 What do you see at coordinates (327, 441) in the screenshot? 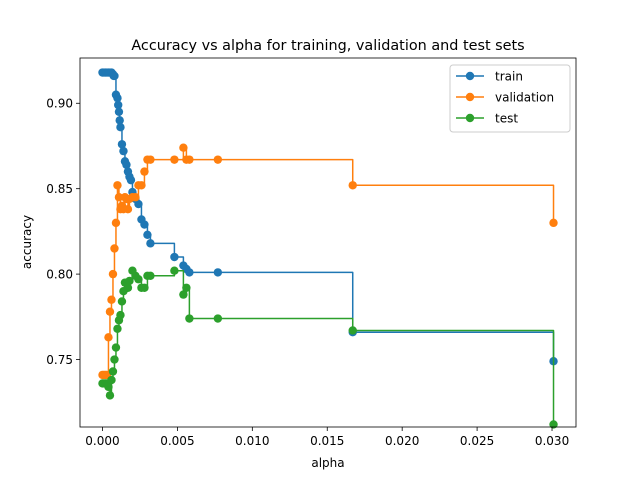
I see `x-tick-label: 0.015` at bounding box center [327, 441].